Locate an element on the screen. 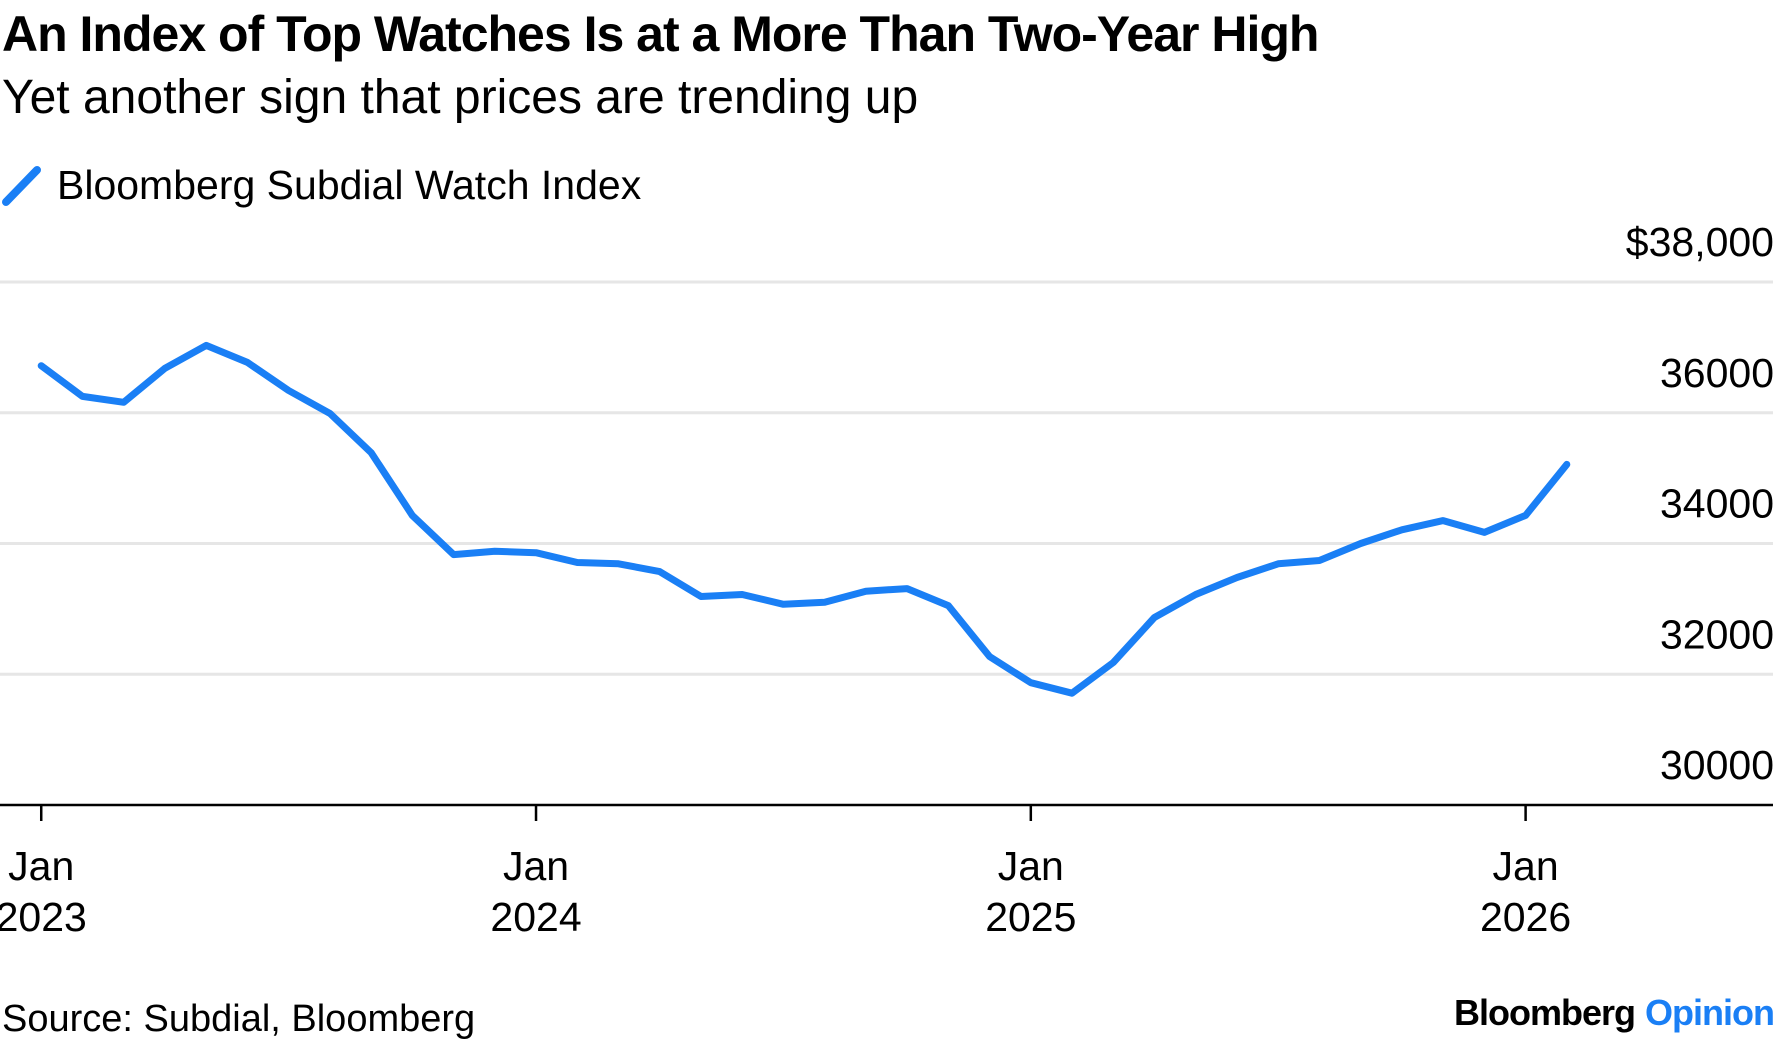 Image resolution: width=1776 pixels, height=1044 pixels. legend-label: Bloomberg Subdial Watch Index is located at coordinates (349, 185).